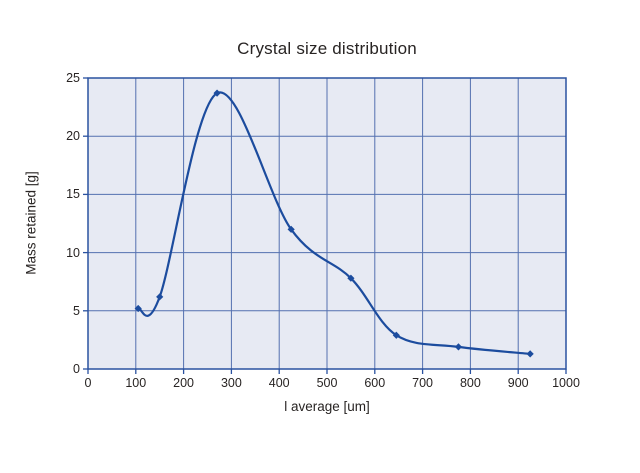 The height and width of the screenshot is (473, 640). Describe the element at coordinates (375, 383) in the screenshot. I see `x-tick-label: 600` at that location.